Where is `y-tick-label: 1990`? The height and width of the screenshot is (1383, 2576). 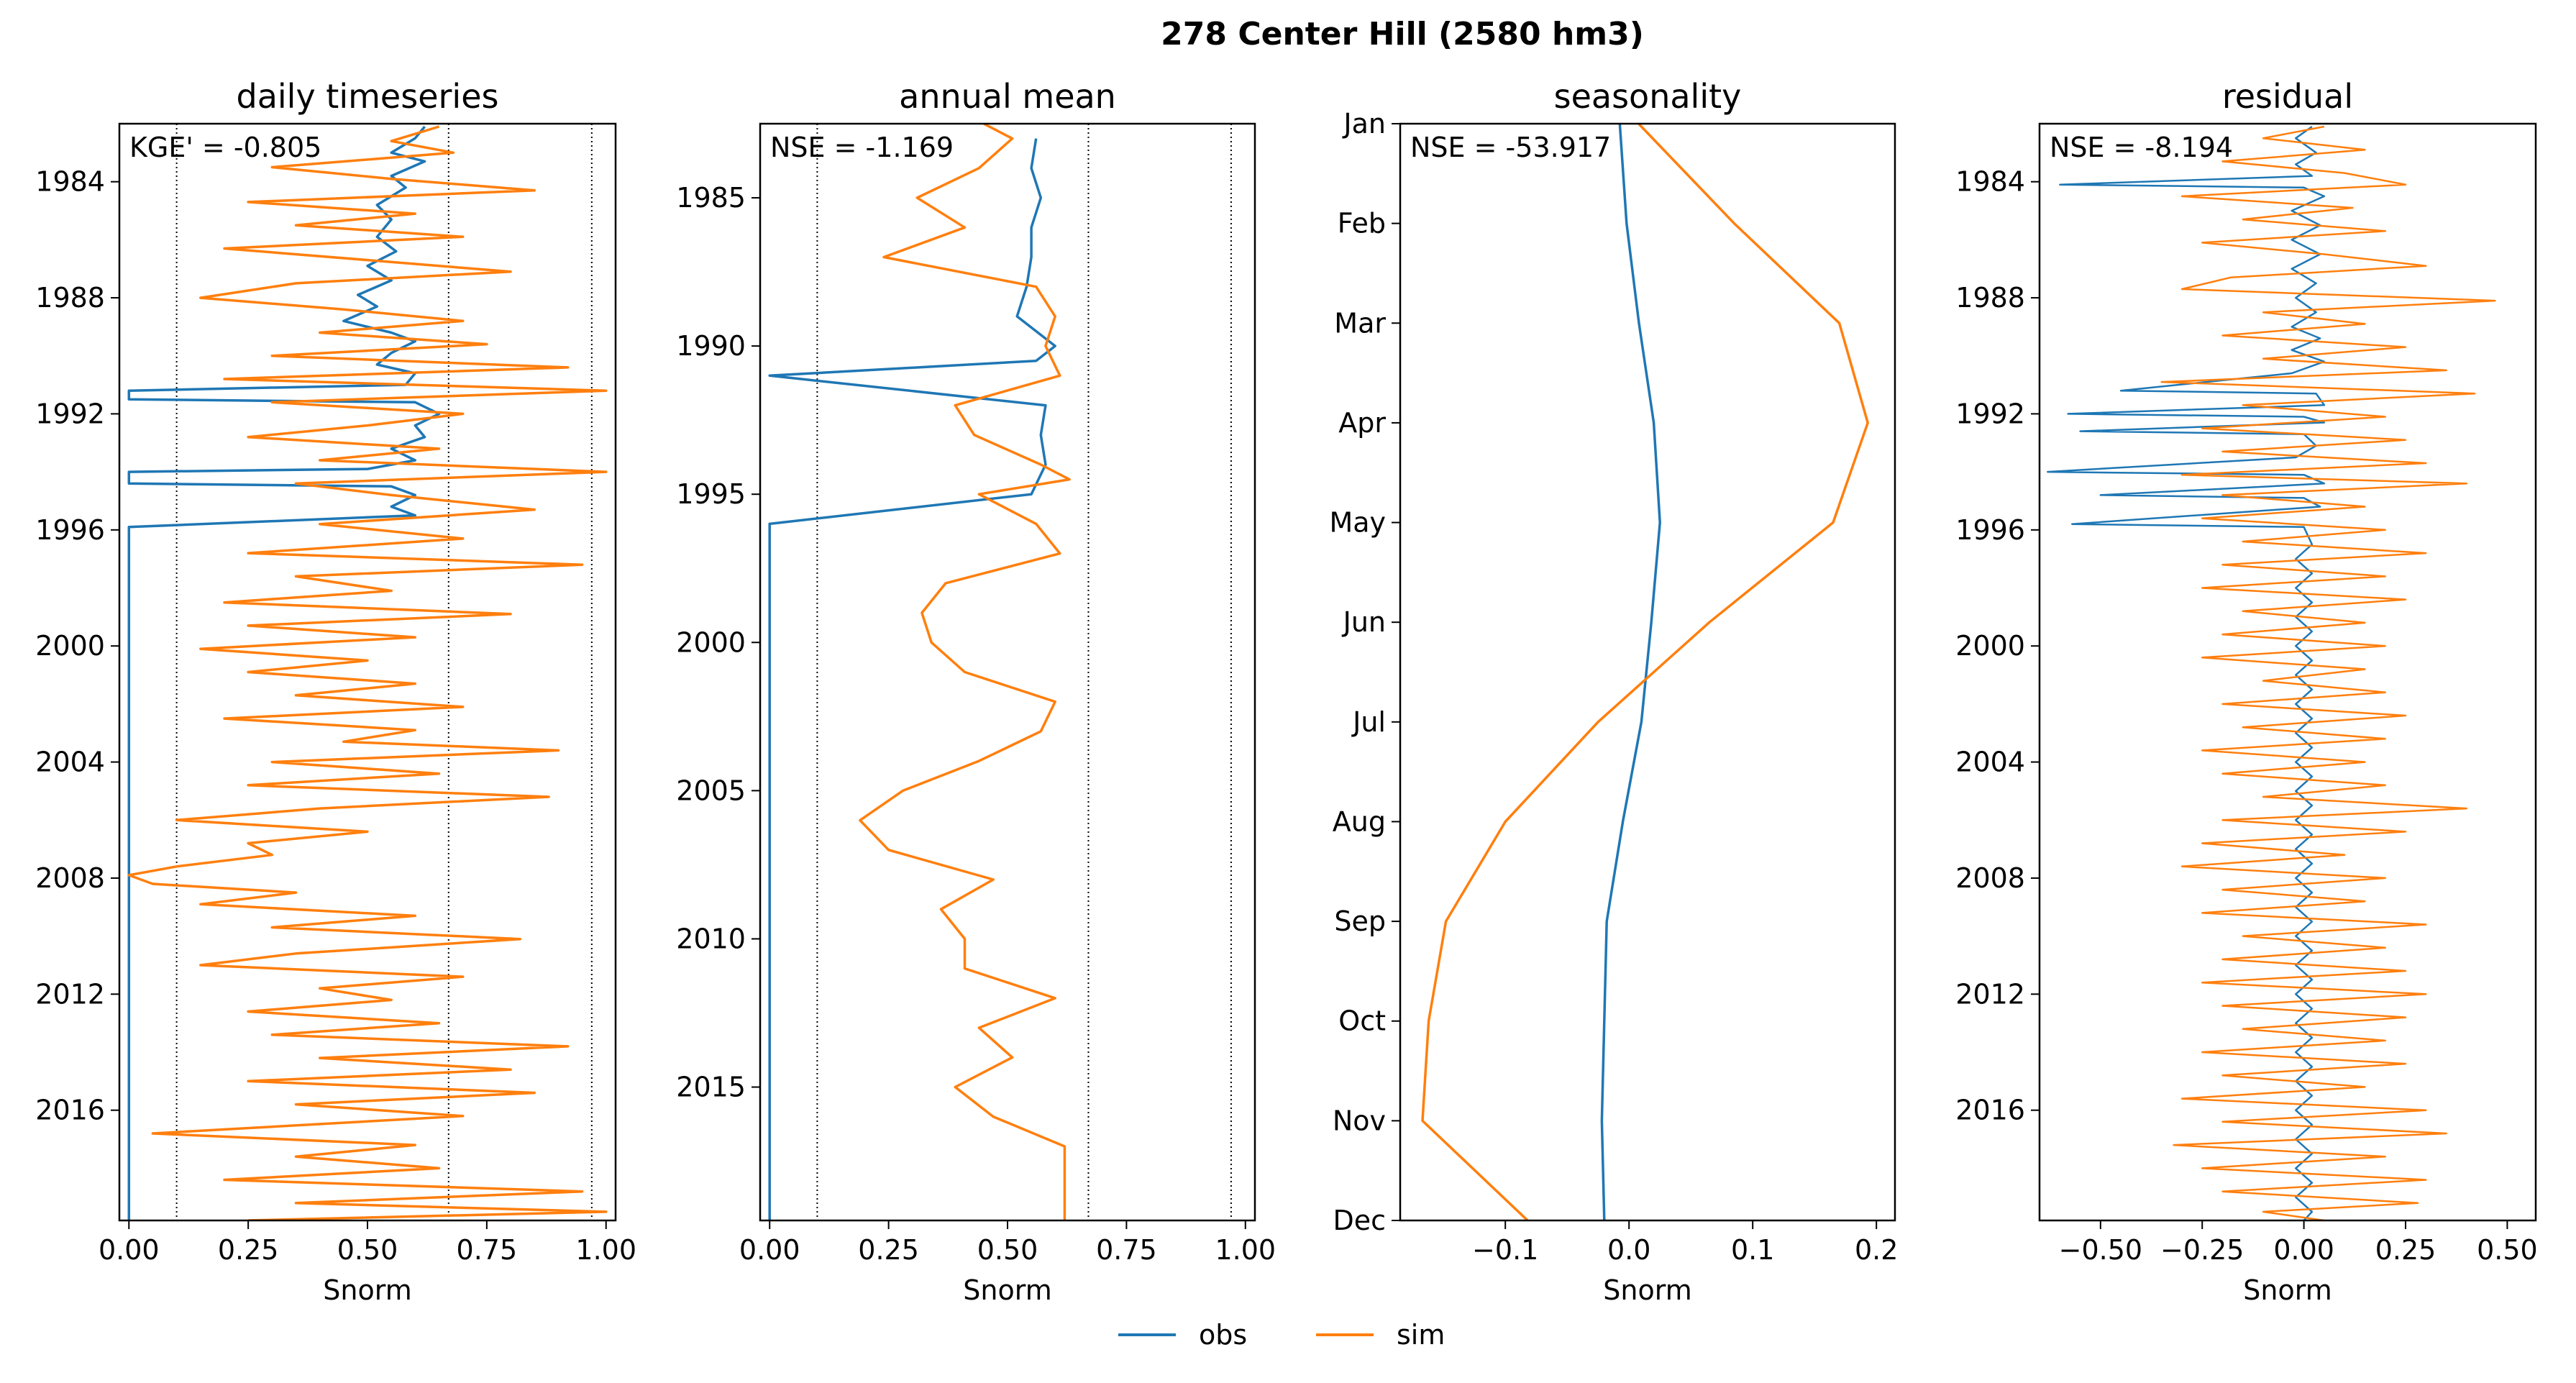 y-tick-label: 1990 is located at coordinates (711, 346).